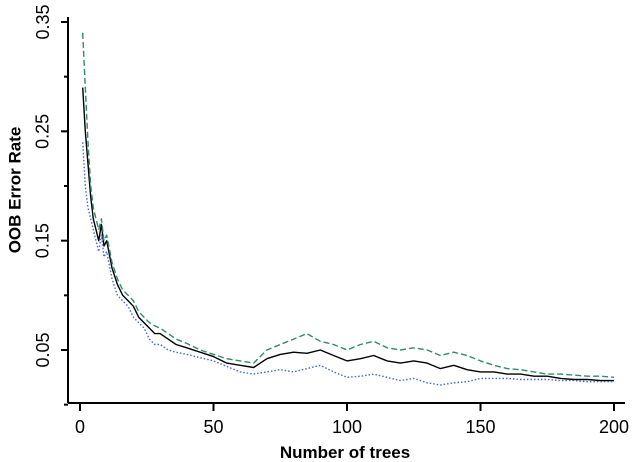 This screenshot has width=633, height=462. What do you see at coordinates (213, 427) in the screenshot?
I see `x-tick-label: 50` at bounding box center [213, 427].